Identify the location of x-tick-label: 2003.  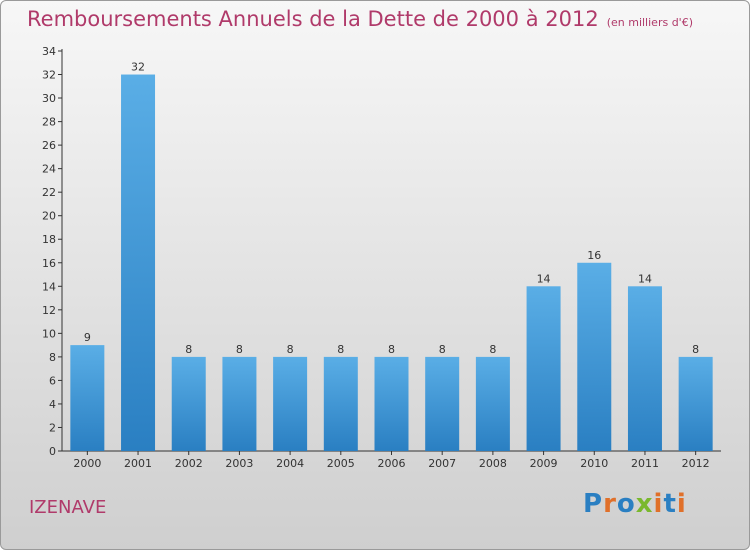
(239, 463).